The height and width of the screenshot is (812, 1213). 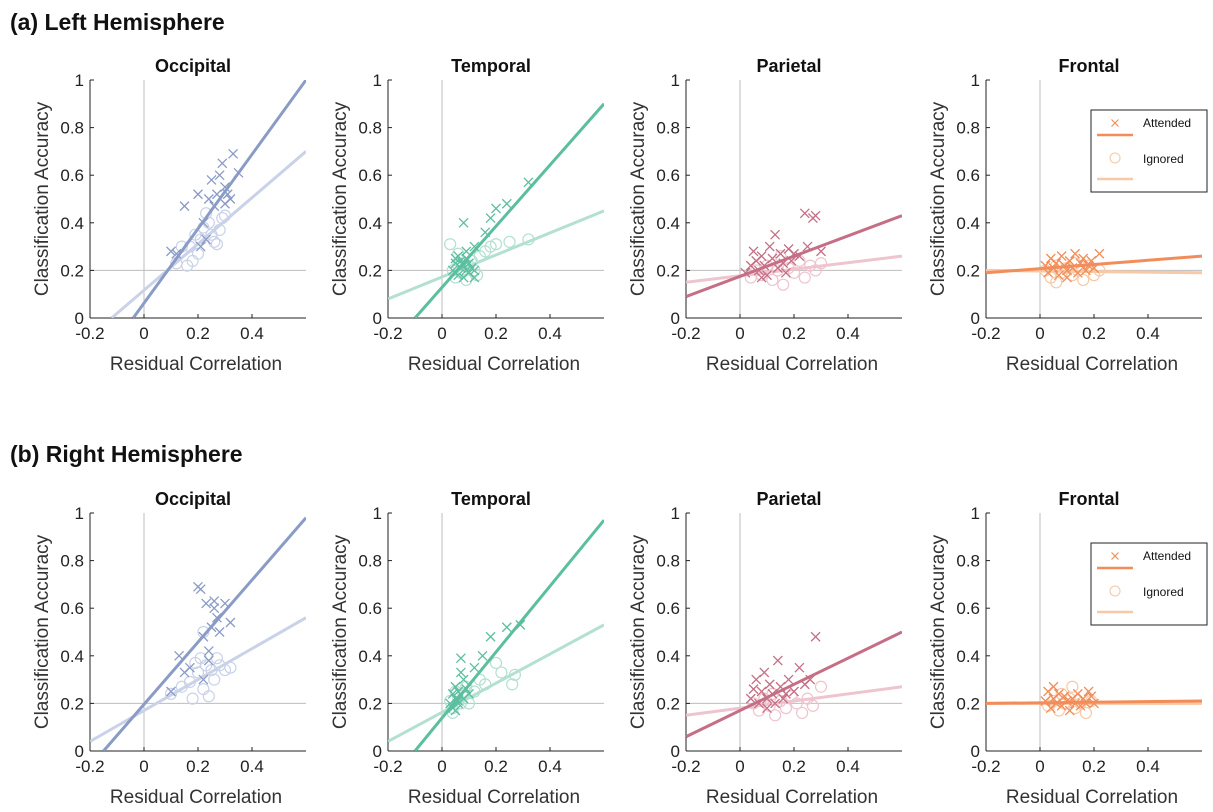 I want to click on legend-attended-label: Attended, so click(x=1167, y=123).